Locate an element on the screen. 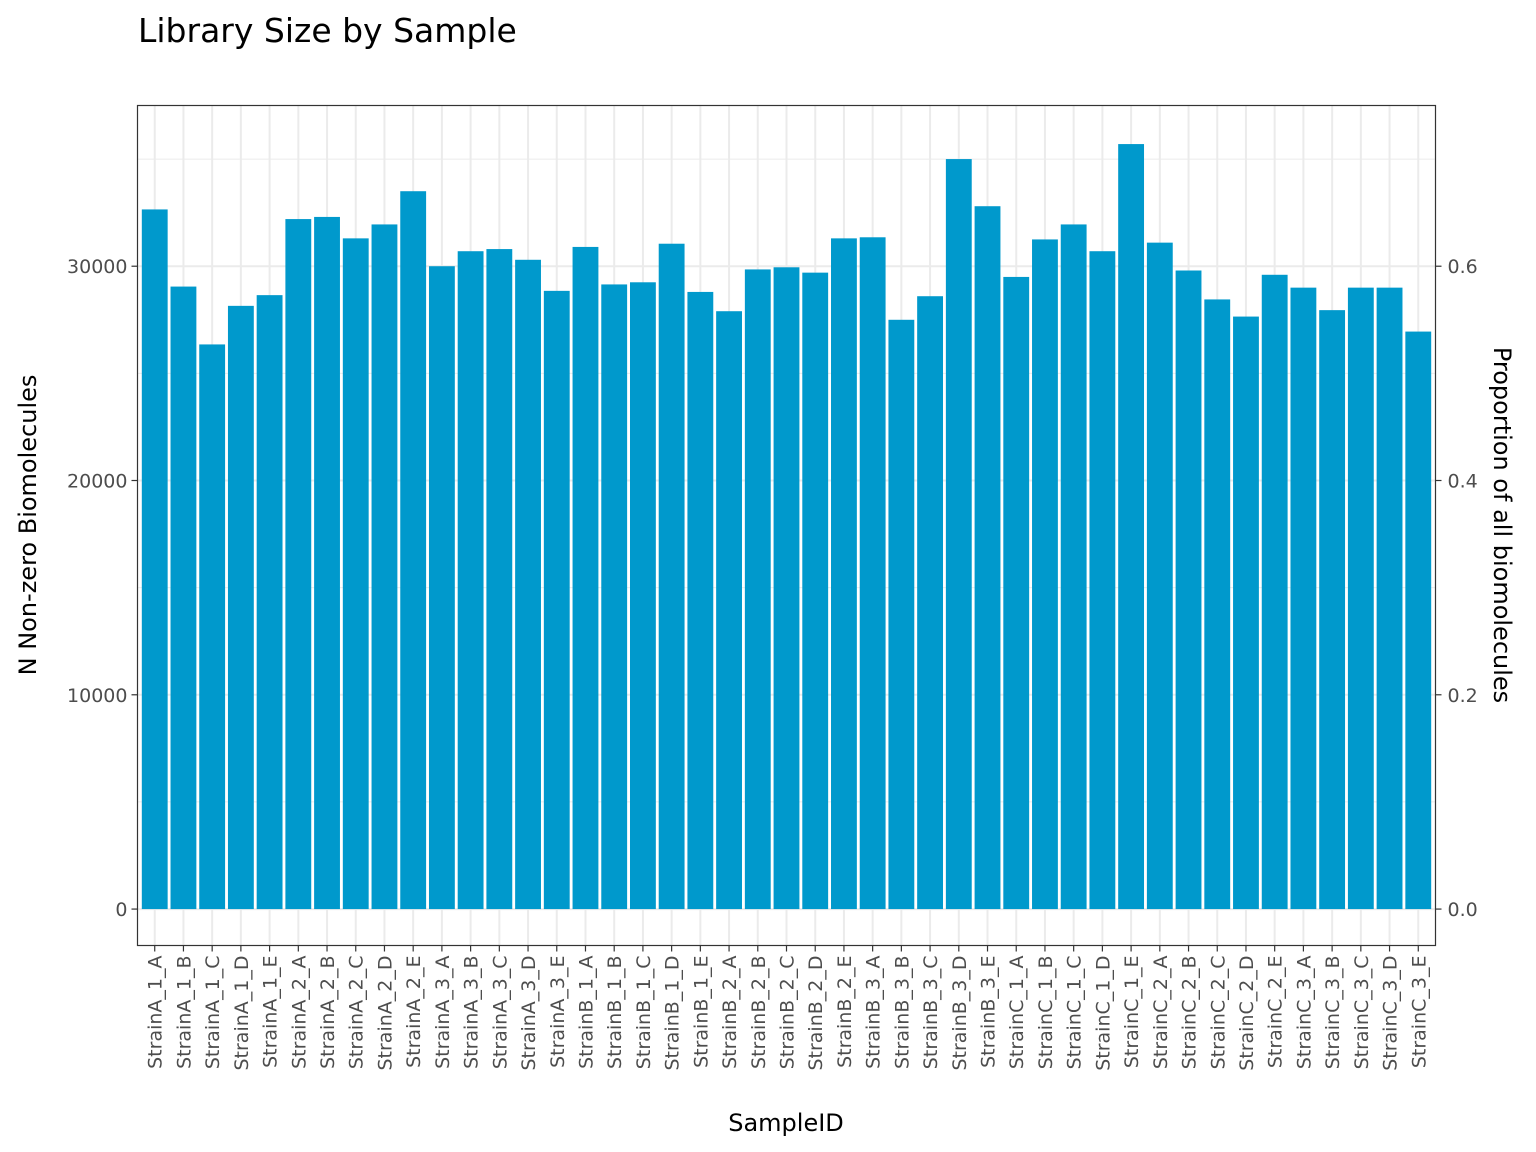 The width and height of the screenshot is (1536, 1152). x-tick-label: StrainA_3_E is located at coordinates (558, 1012).